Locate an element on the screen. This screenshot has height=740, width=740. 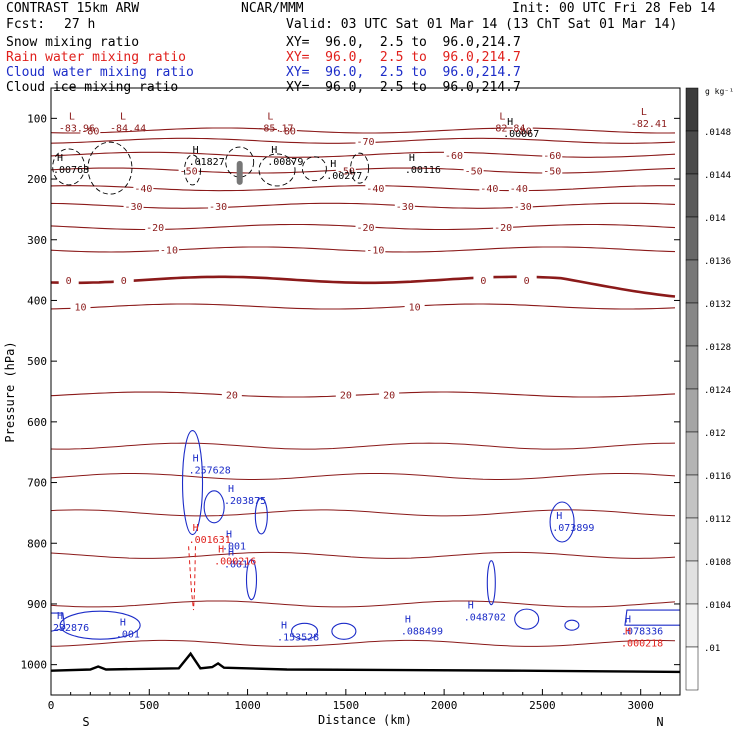
x-tick-label: 2500 is located at coordinates (542, 705).